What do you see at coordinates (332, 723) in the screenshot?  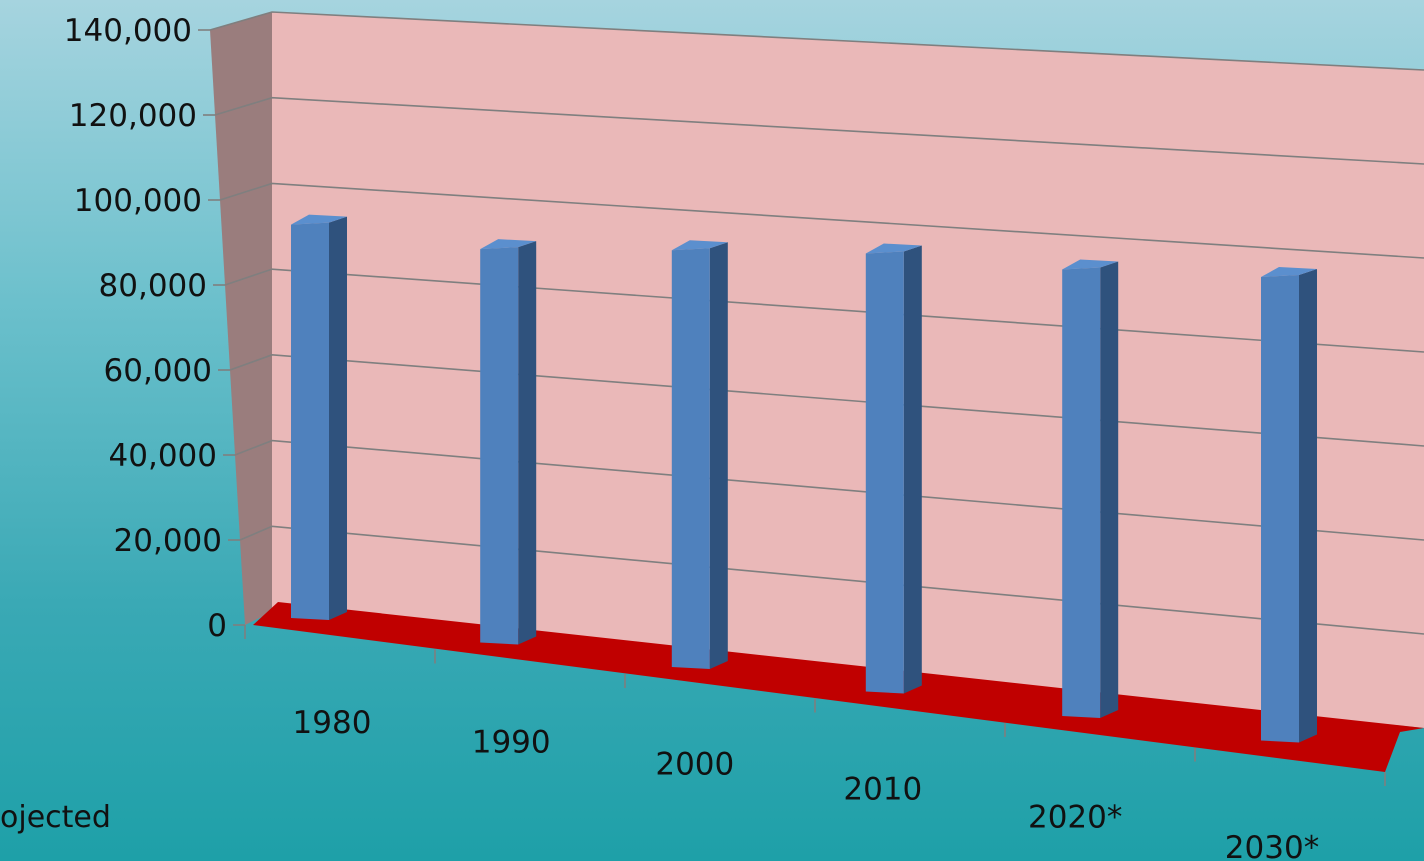 I see `x-tick-label: 1980` at bounding box center [332, 723].